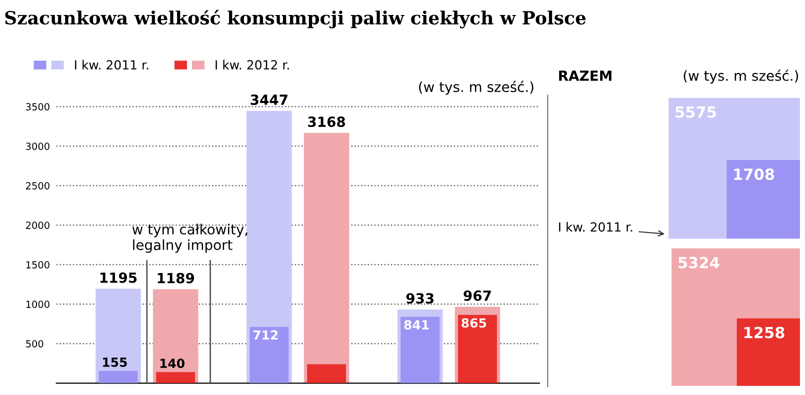 The height and width of the screenshot is (395, 805). Describe the element at coordinates (38, 146) in the screenshot. I see `y-tick-label: 3000` at that location.